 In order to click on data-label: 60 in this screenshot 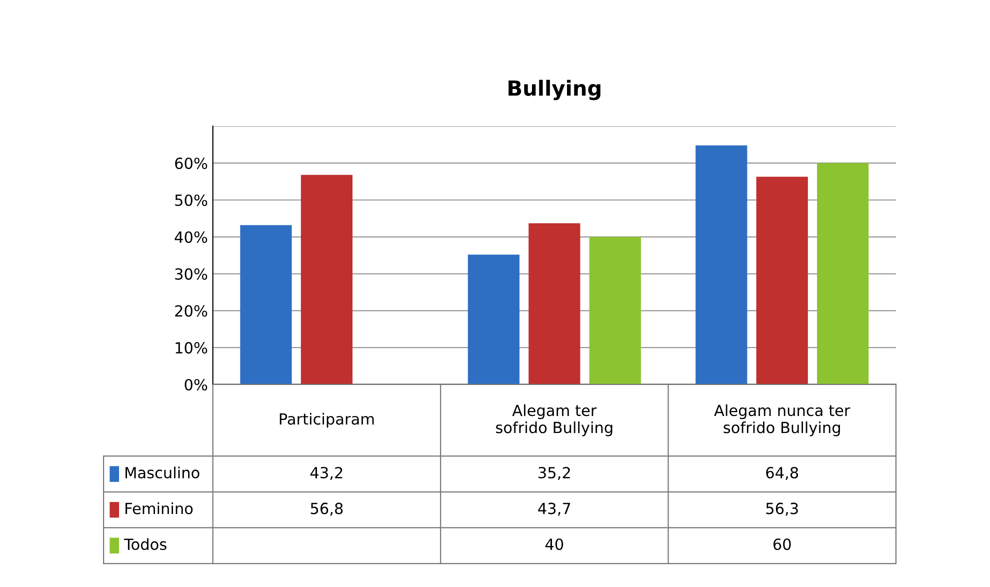, I will do `click(782, 544)`.